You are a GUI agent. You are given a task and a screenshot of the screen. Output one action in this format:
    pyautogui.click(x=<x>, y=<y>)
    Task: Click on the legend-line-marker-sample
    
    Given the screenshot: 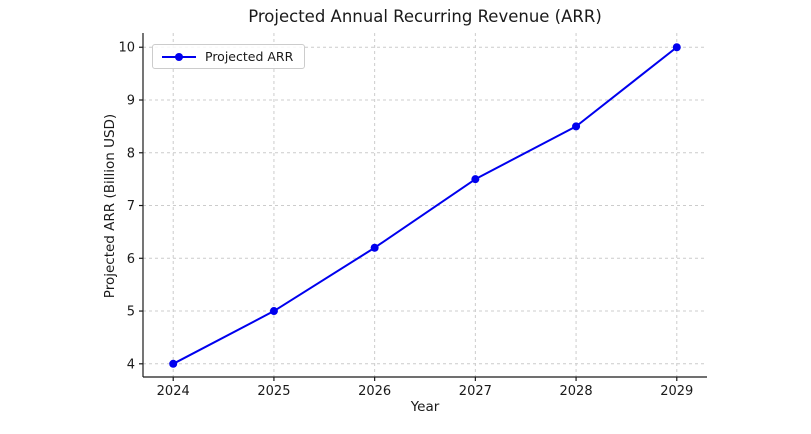 What is the action you would take?
    pyautogui.click(x=179, y=56)
    